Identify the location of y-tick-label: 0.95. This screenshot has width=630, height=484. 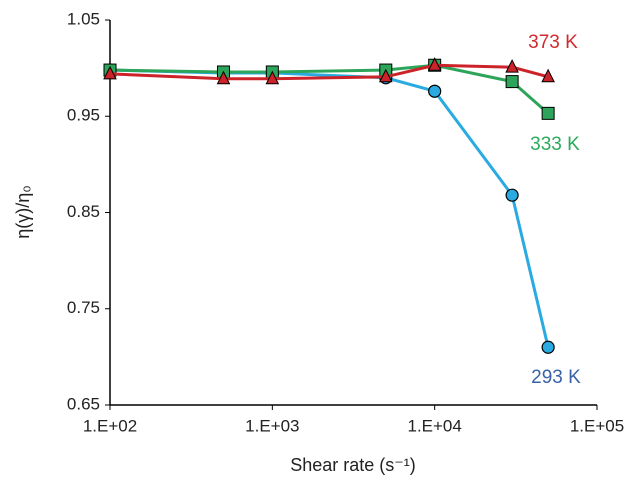
(83, 115).